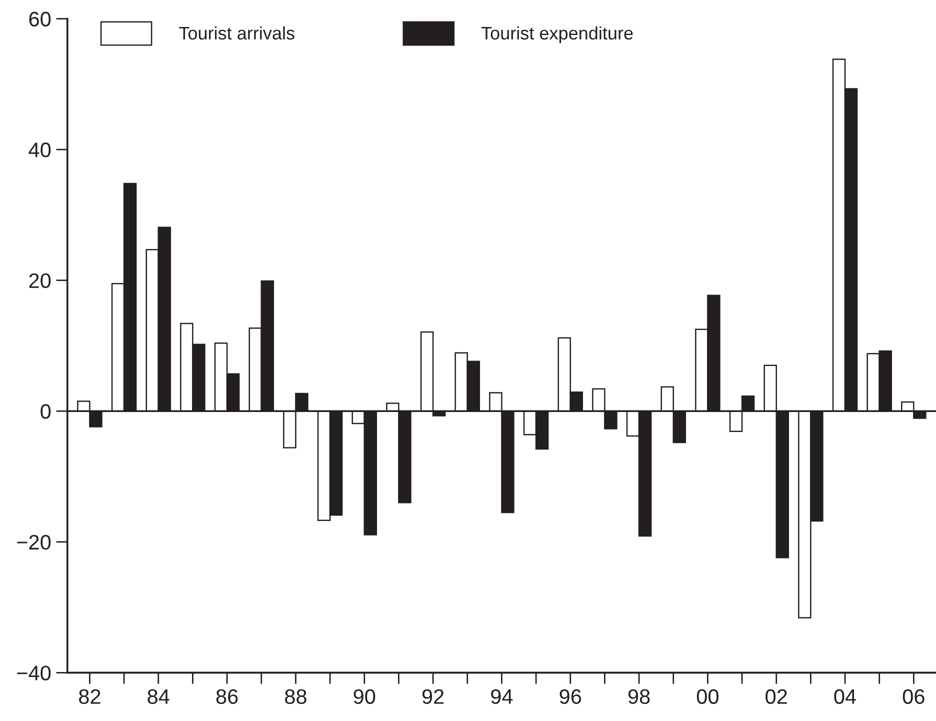 This screenshot has height=721, width=936. I want to click on x-tick-label: 84, so click(159, 696).